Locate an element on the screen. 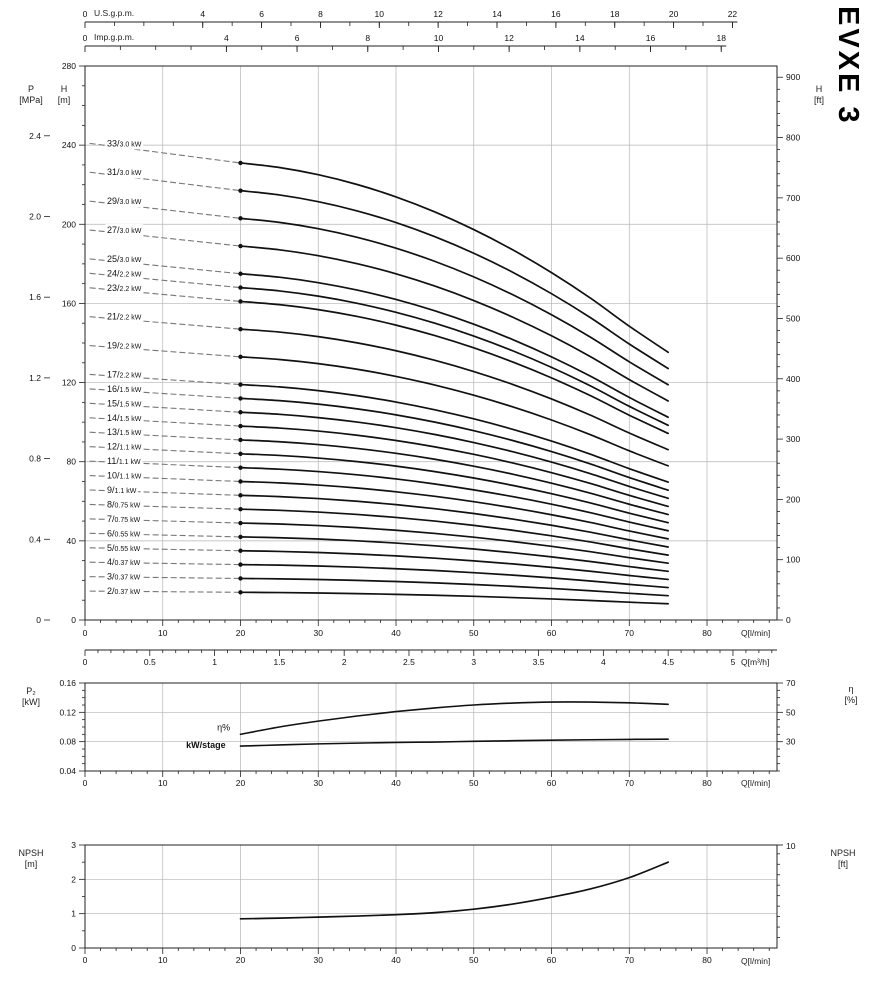 The width and height of the screenshot is (869, 1000). axis-unit-mpa: [MPa] is located at coordinates (31, 100).